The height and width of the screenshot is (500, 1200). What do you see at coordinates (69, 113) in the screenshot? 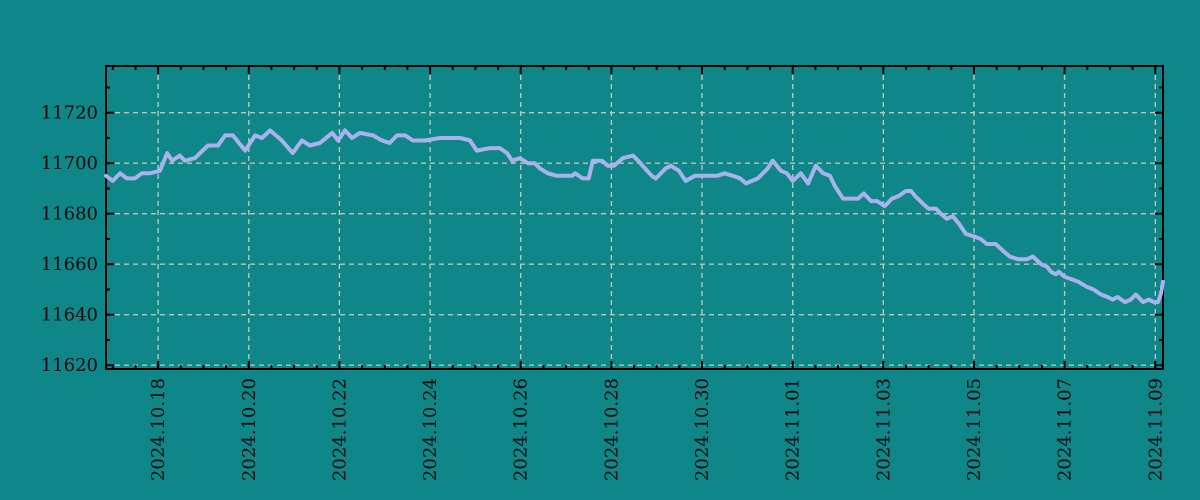
I see `y-tick-label: 11720` at bounding box center [69, 113].